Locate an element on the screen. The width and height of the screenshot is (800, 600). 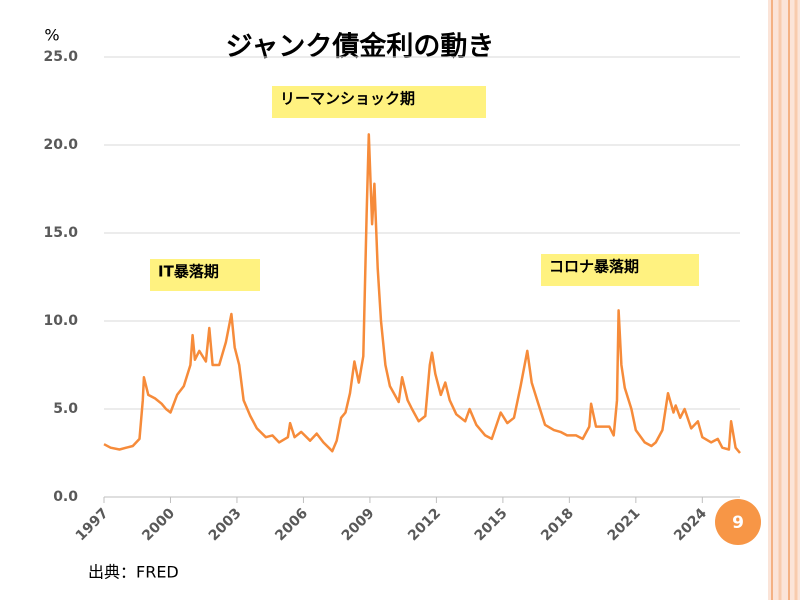
y-tick-label: 0.0 is located at coordinates (65, 497).